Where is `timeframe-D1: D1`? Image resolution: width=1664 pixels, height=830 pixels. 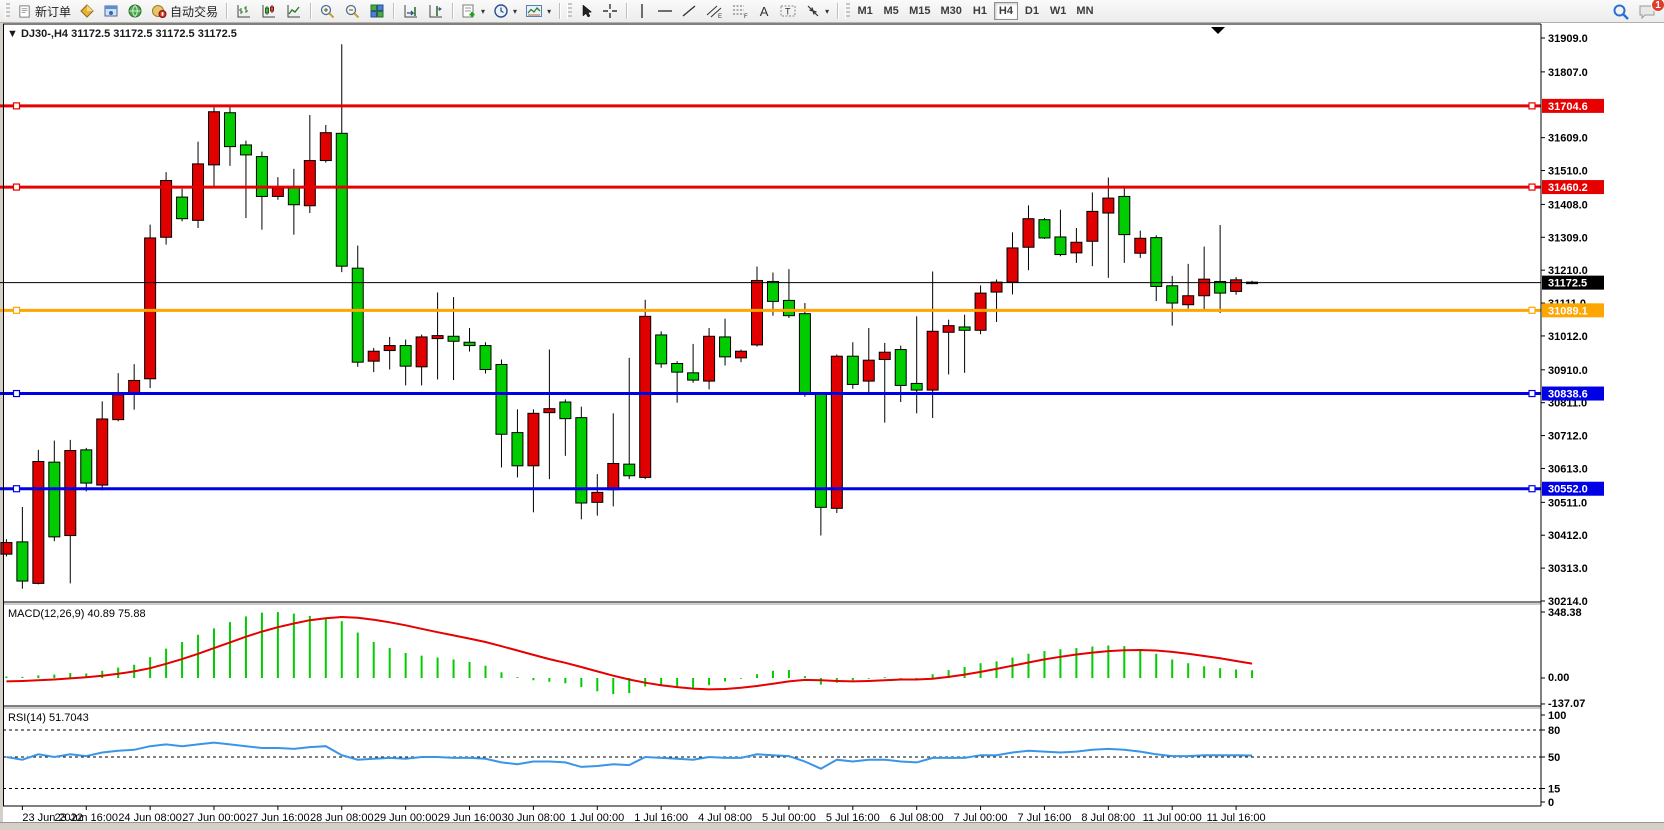
timeframe-D1: D1 is located at coordinates (1031, 11).